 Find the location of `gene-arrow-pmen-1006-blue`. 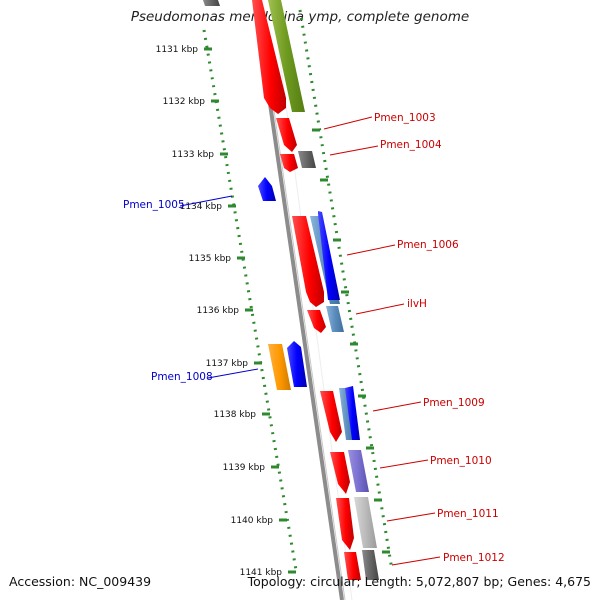

gene-arrow-pmen-1006-blue is located at coordinates (329, 255).